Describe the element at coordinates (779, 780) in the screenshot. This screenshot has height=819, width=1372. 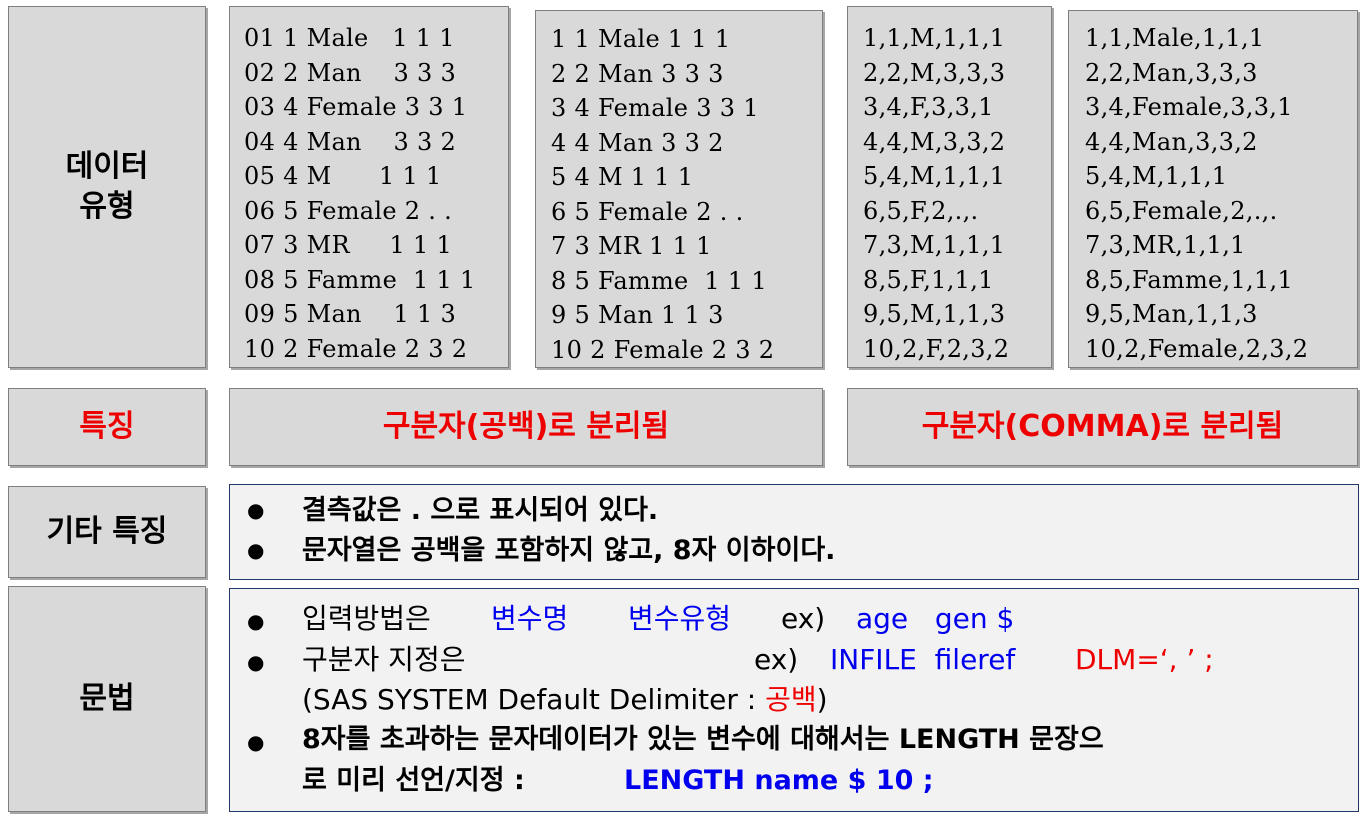
I see `length-example-code: LENGTH name $ 10 ;` at that location.